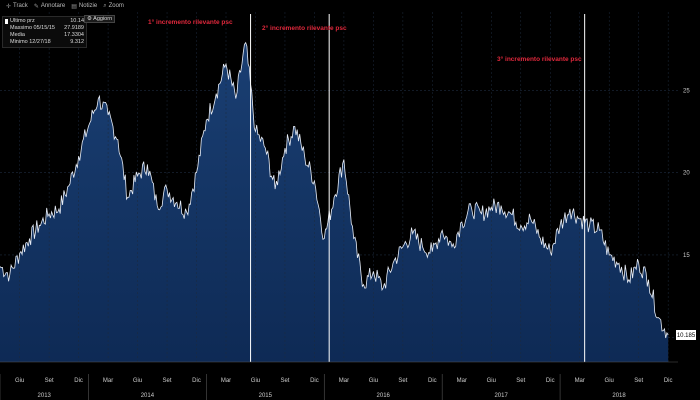 The image size is (700, 400). I want to click on pencil-icon: ✎, so click(36, 6).